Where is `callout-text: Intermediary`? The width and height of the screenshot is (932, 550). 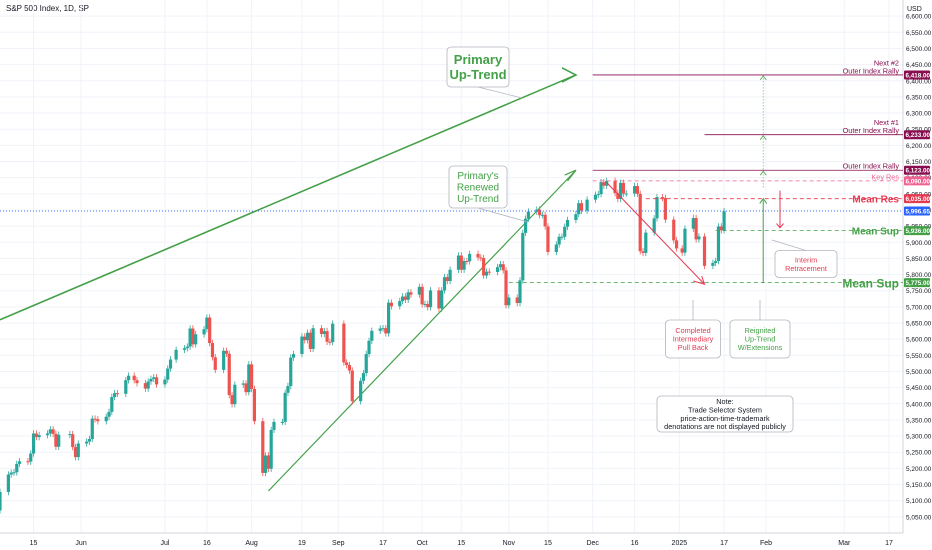
callout-text: Intermediary is located at coordinates (693, 339).